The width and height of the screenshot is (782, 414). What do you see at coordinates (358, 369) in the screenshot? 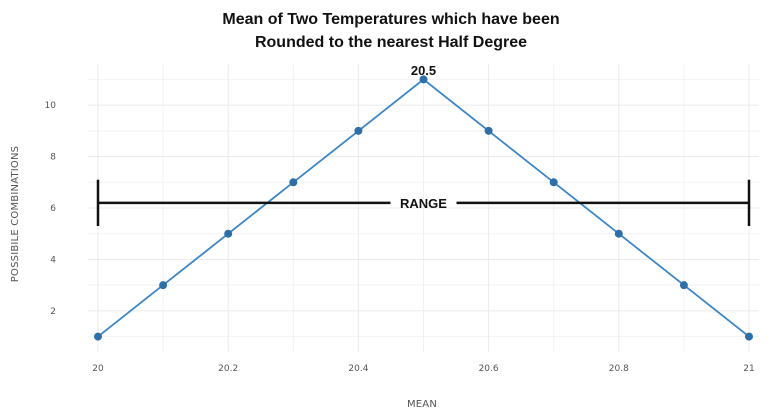
I see `x-tick-label: 20.4` at bounding box center [358, 369].